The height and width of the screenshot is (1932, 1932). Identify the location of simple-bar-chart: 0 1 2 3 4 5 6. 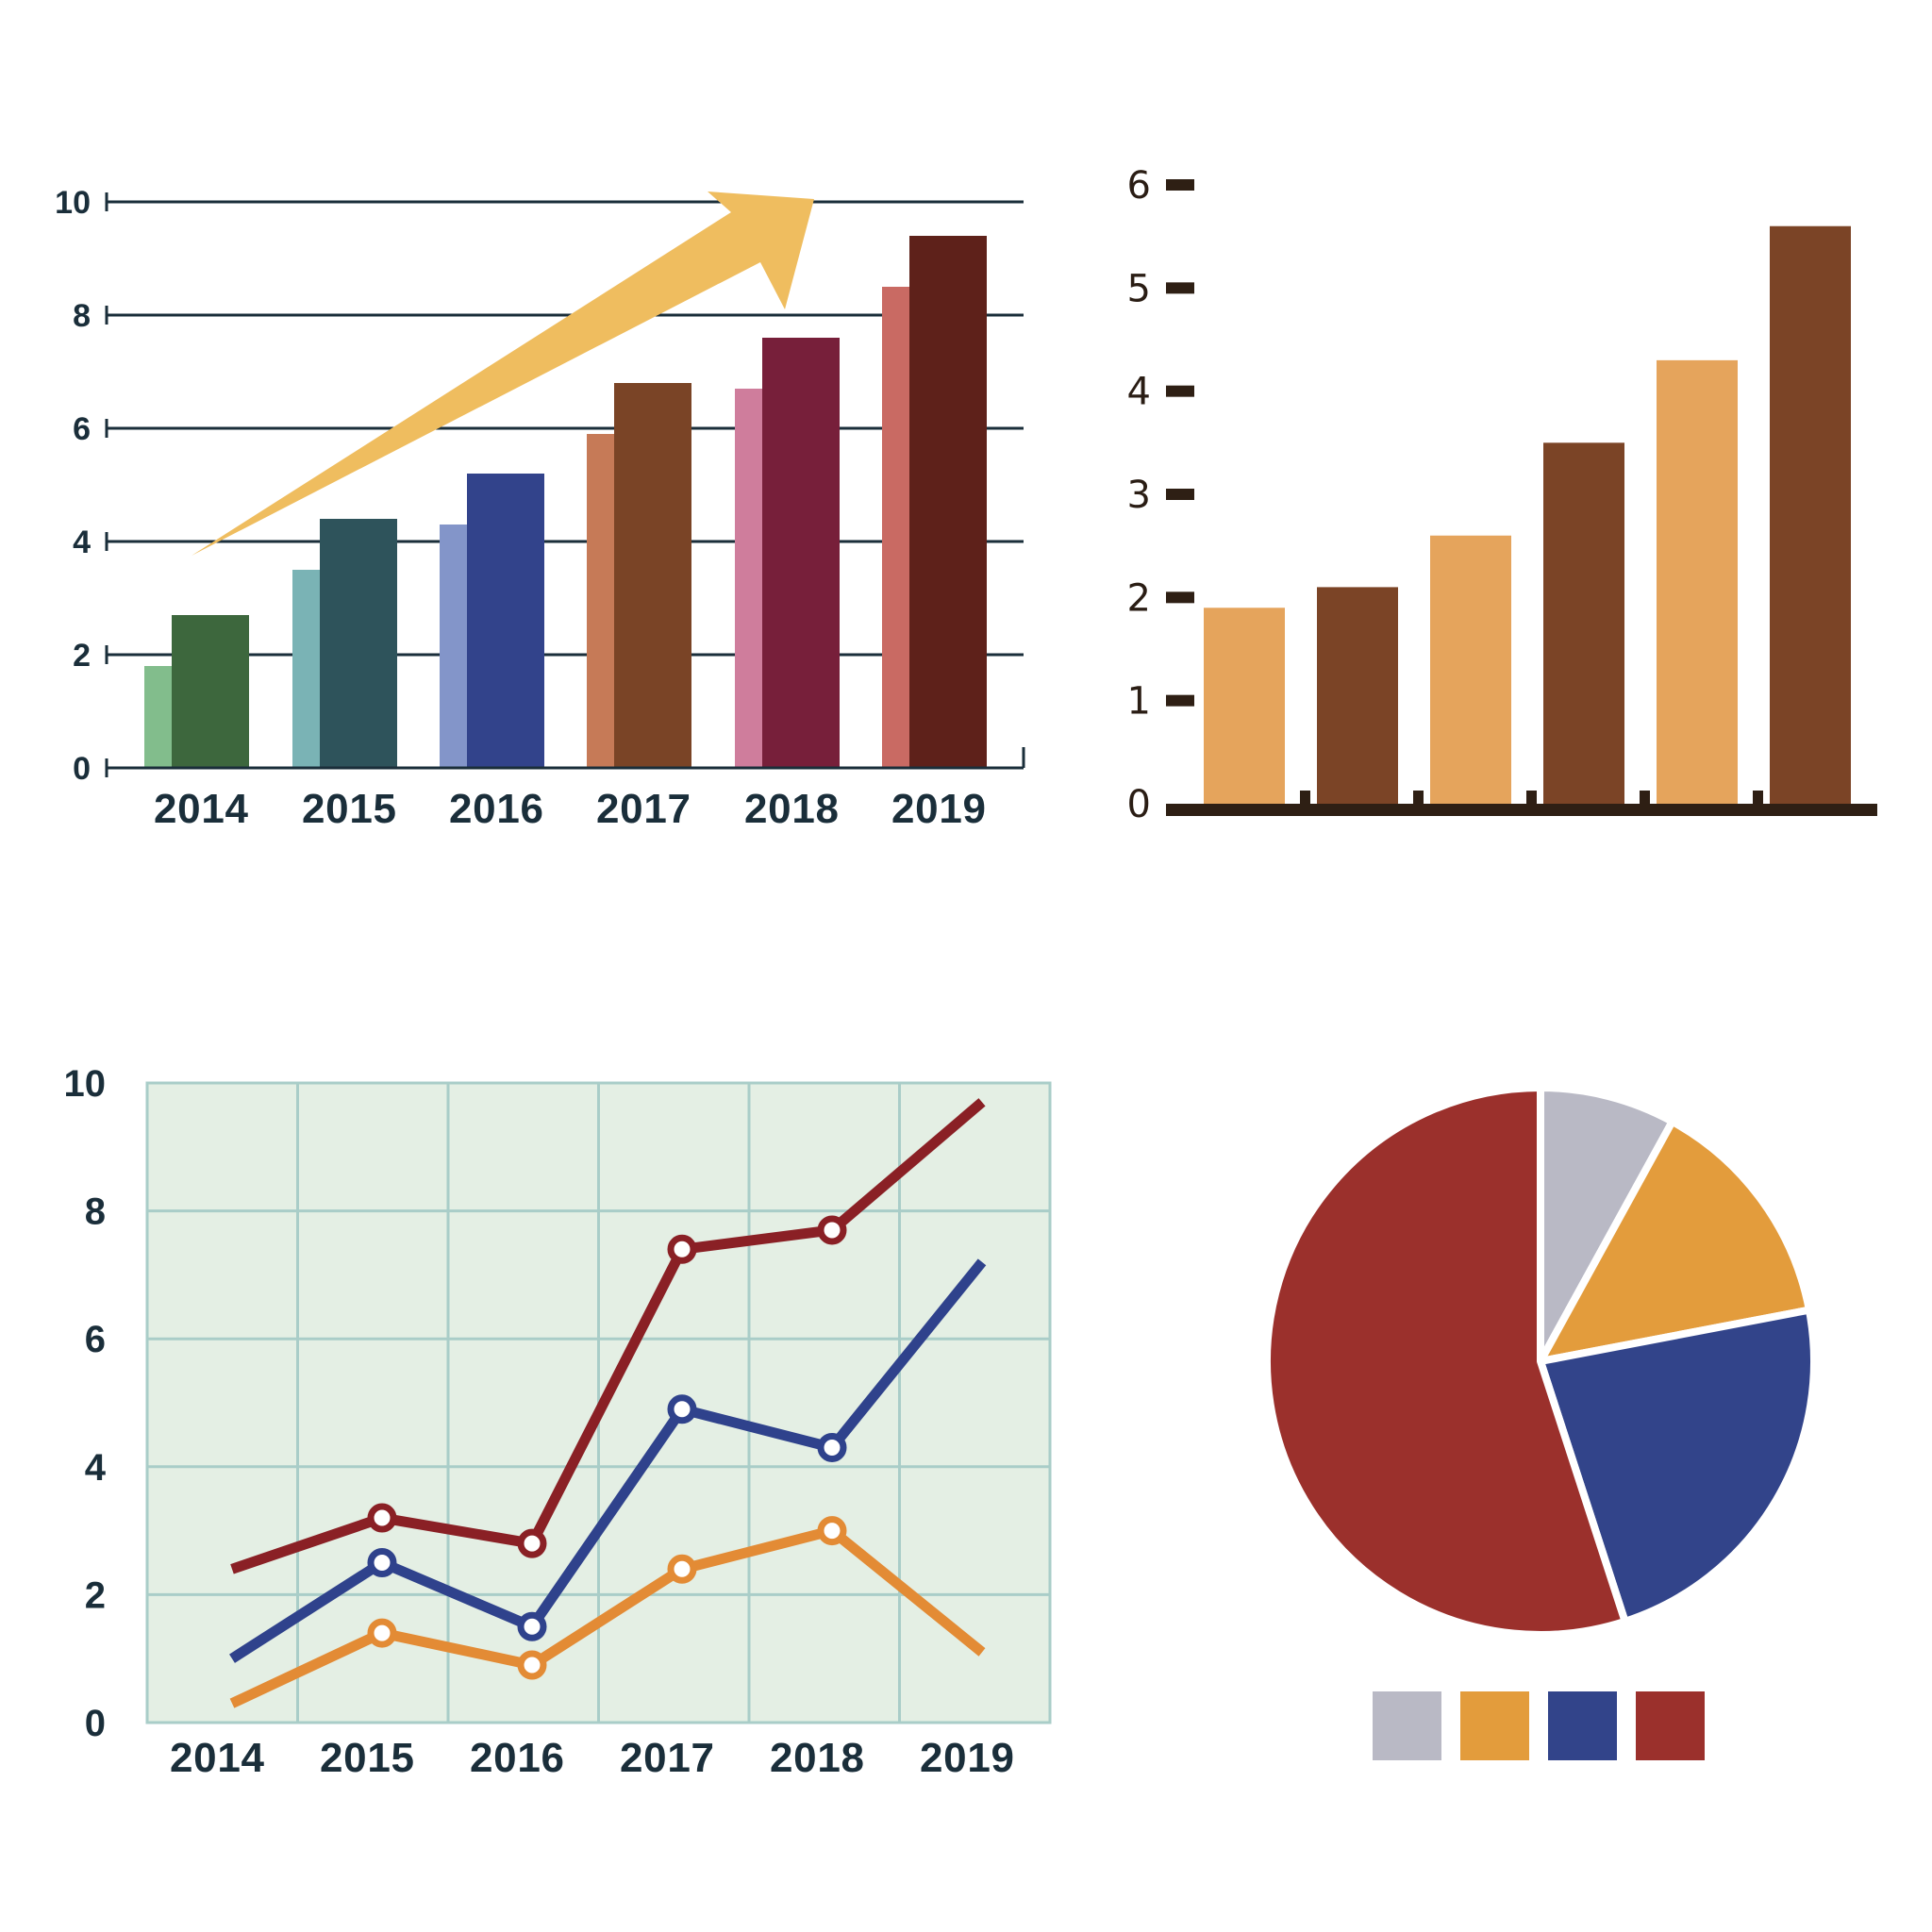
(1502, 495).